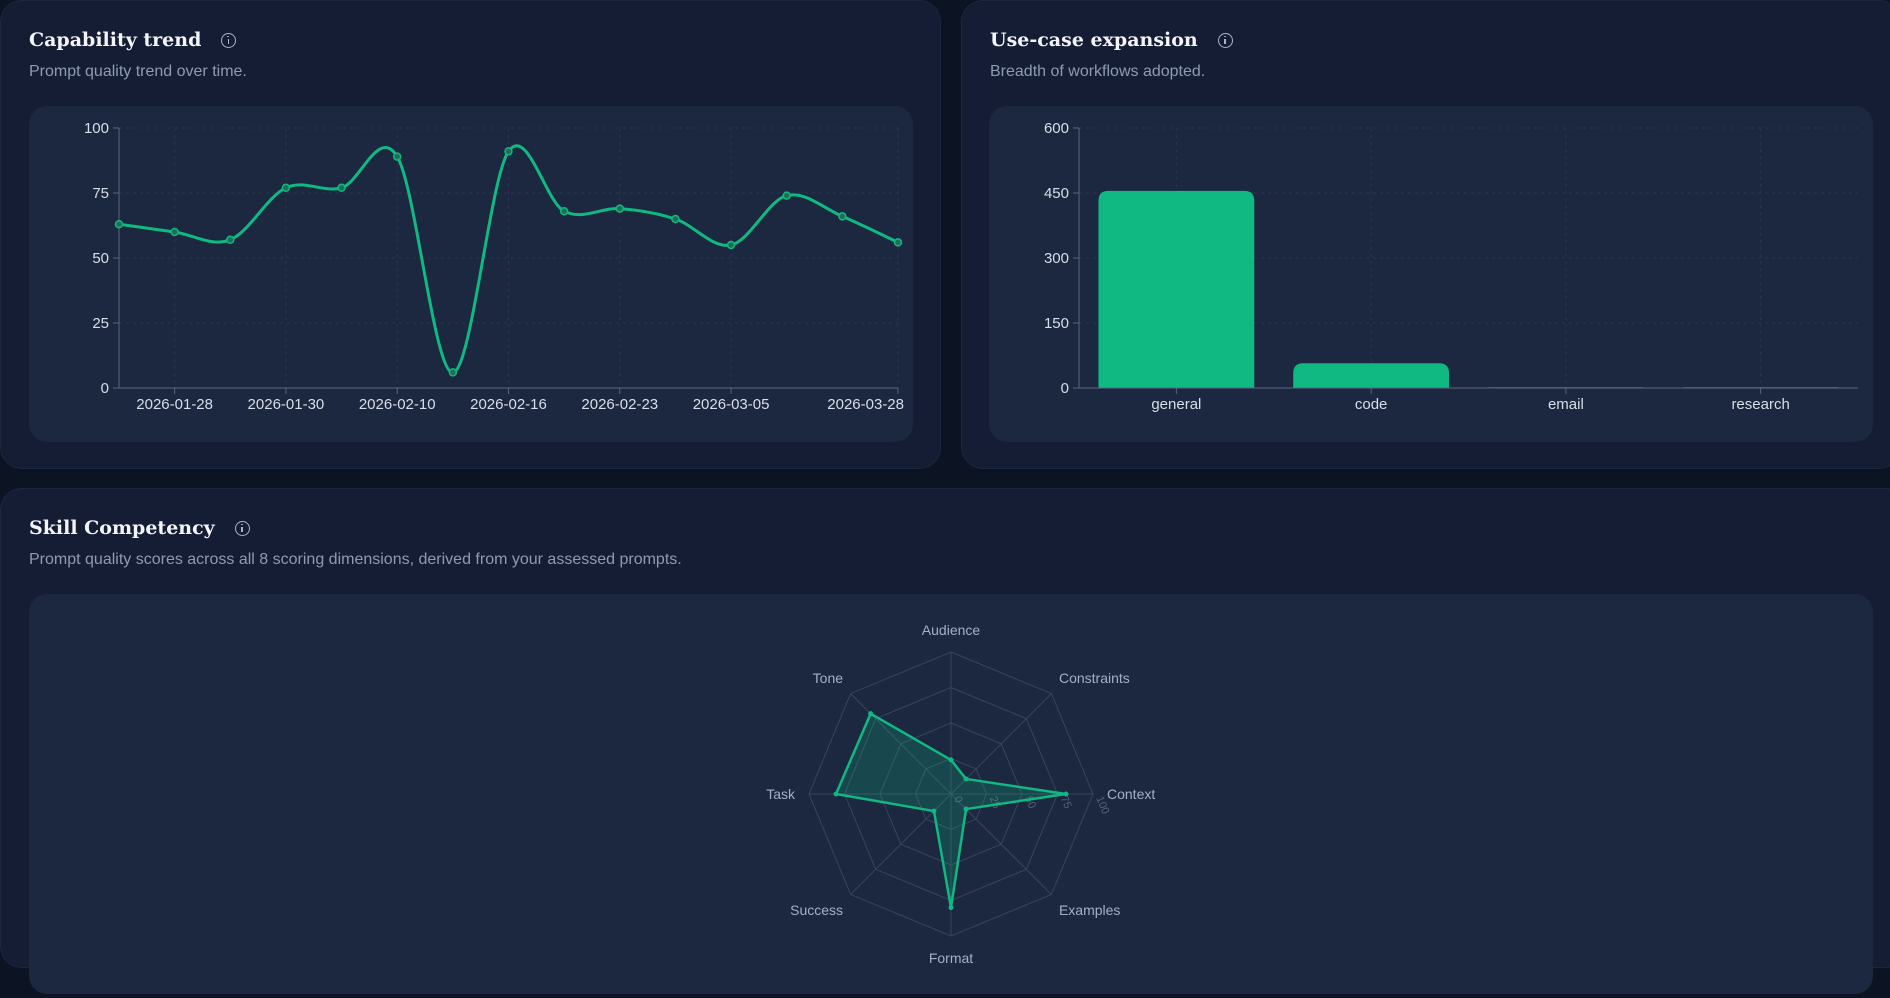  I want to click on use-case-title: Use-case expansion, so click(1094, 40).